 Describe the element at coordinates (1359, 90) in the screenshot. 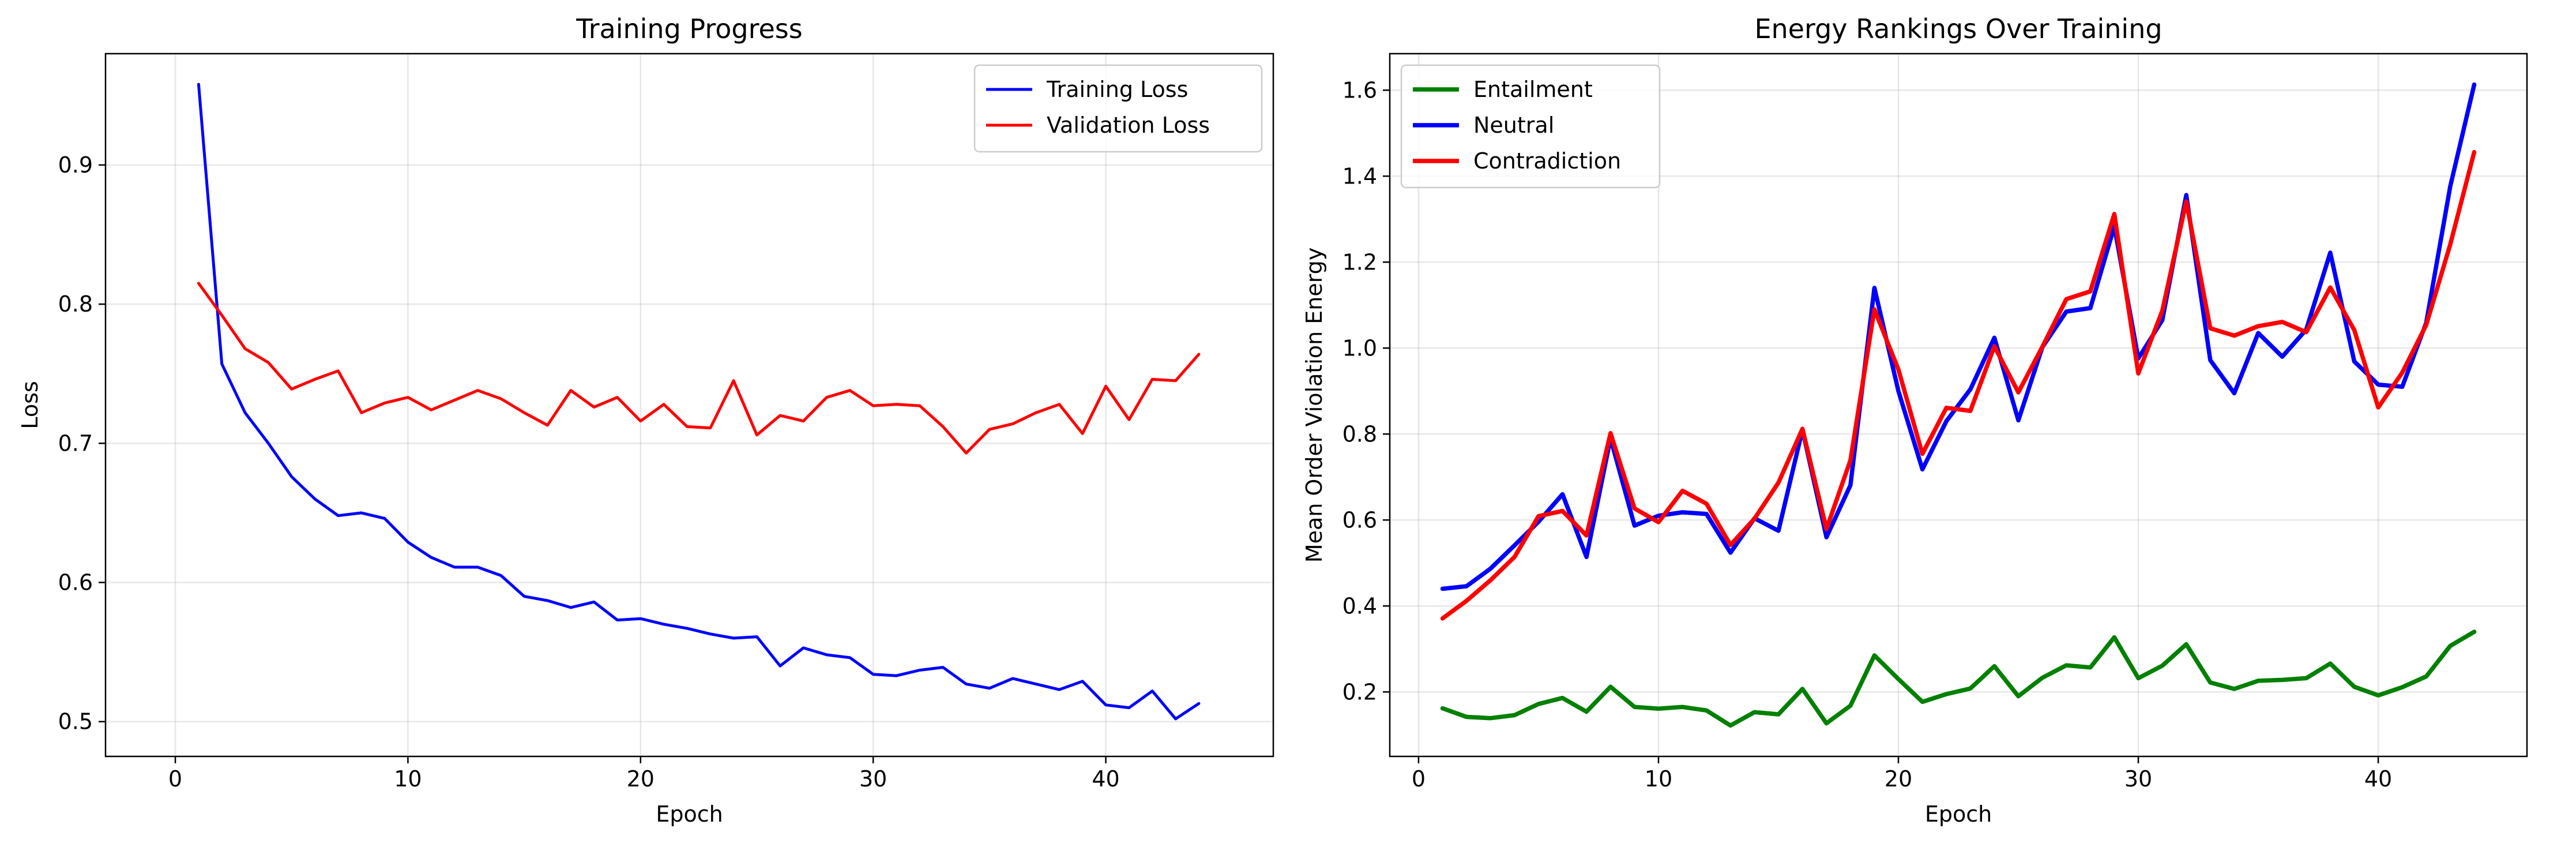

I see `y-tick-label: 1.6` at that location.